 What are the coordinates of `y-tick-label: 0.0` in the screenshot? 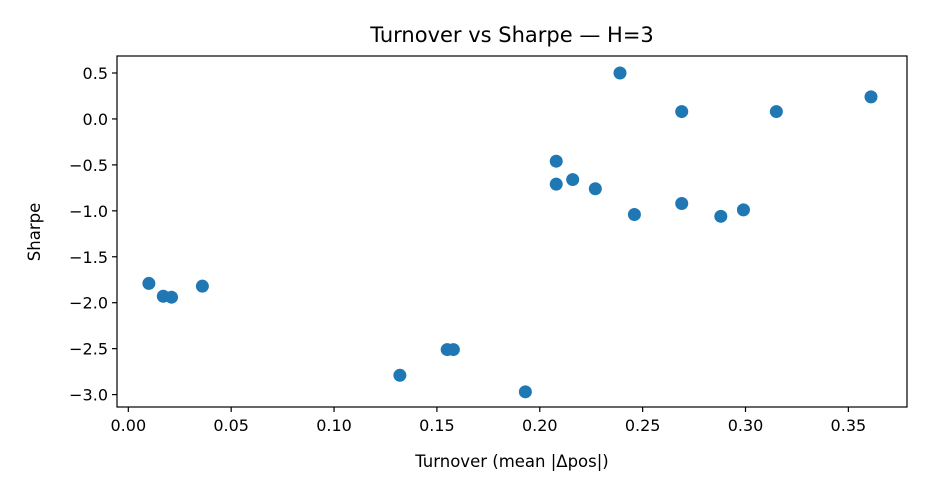 It's located at (95, 119).